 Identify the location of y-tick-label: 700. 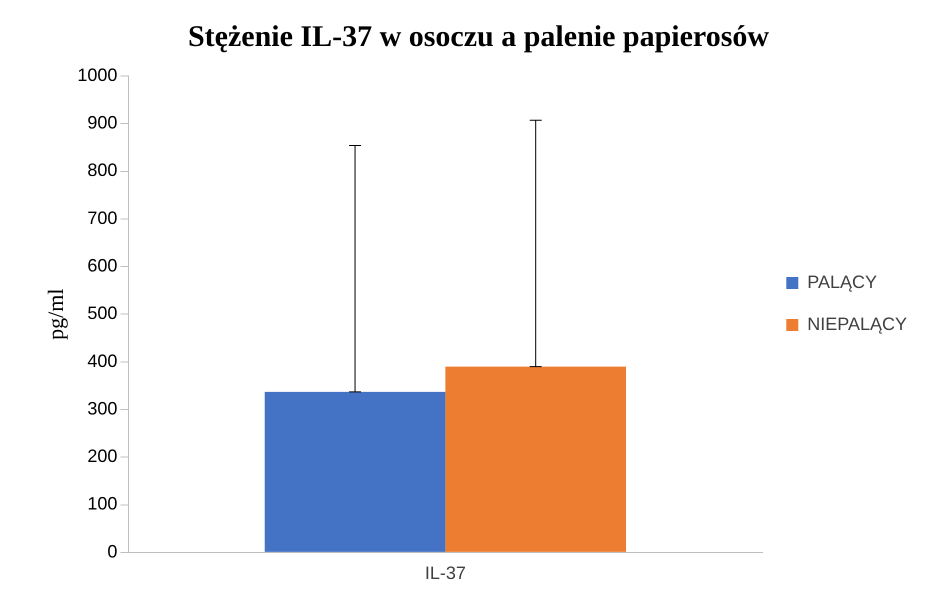
(102, 218).